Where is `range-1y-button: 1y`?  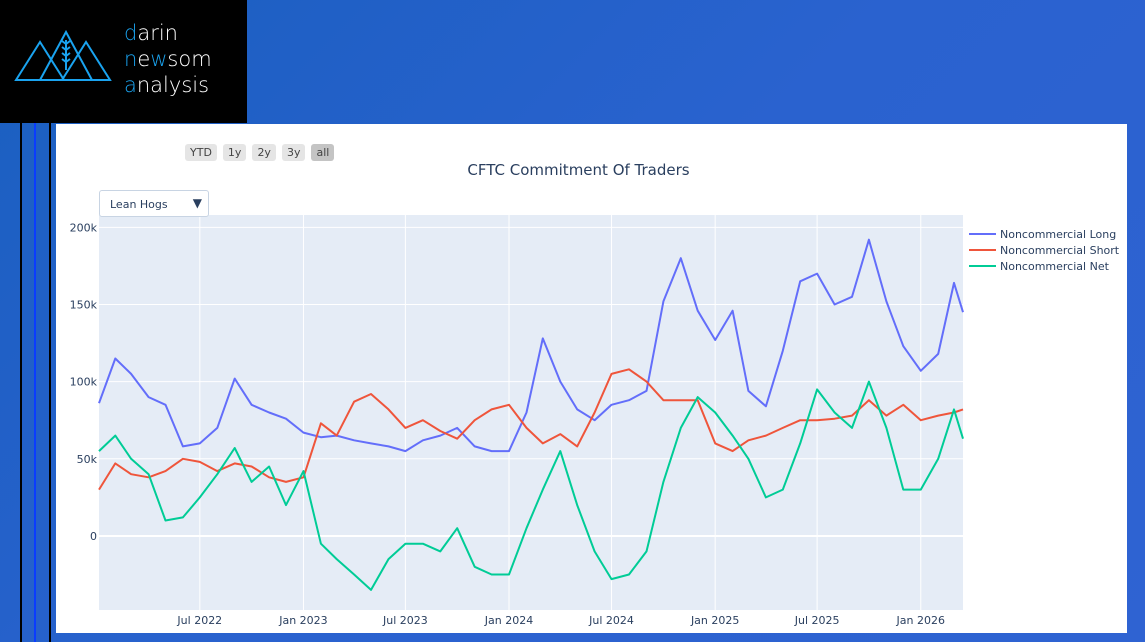 range-1y-button: 1y is located at coordinates (234, 152).